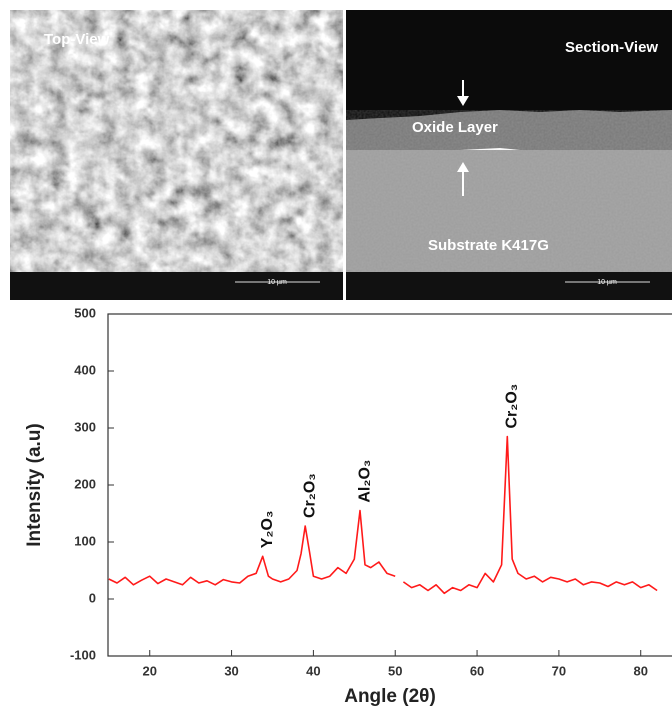 This screenshot has width=672, height=715. I want to click on peak-label: Al₂O₃, so click(364, 481).